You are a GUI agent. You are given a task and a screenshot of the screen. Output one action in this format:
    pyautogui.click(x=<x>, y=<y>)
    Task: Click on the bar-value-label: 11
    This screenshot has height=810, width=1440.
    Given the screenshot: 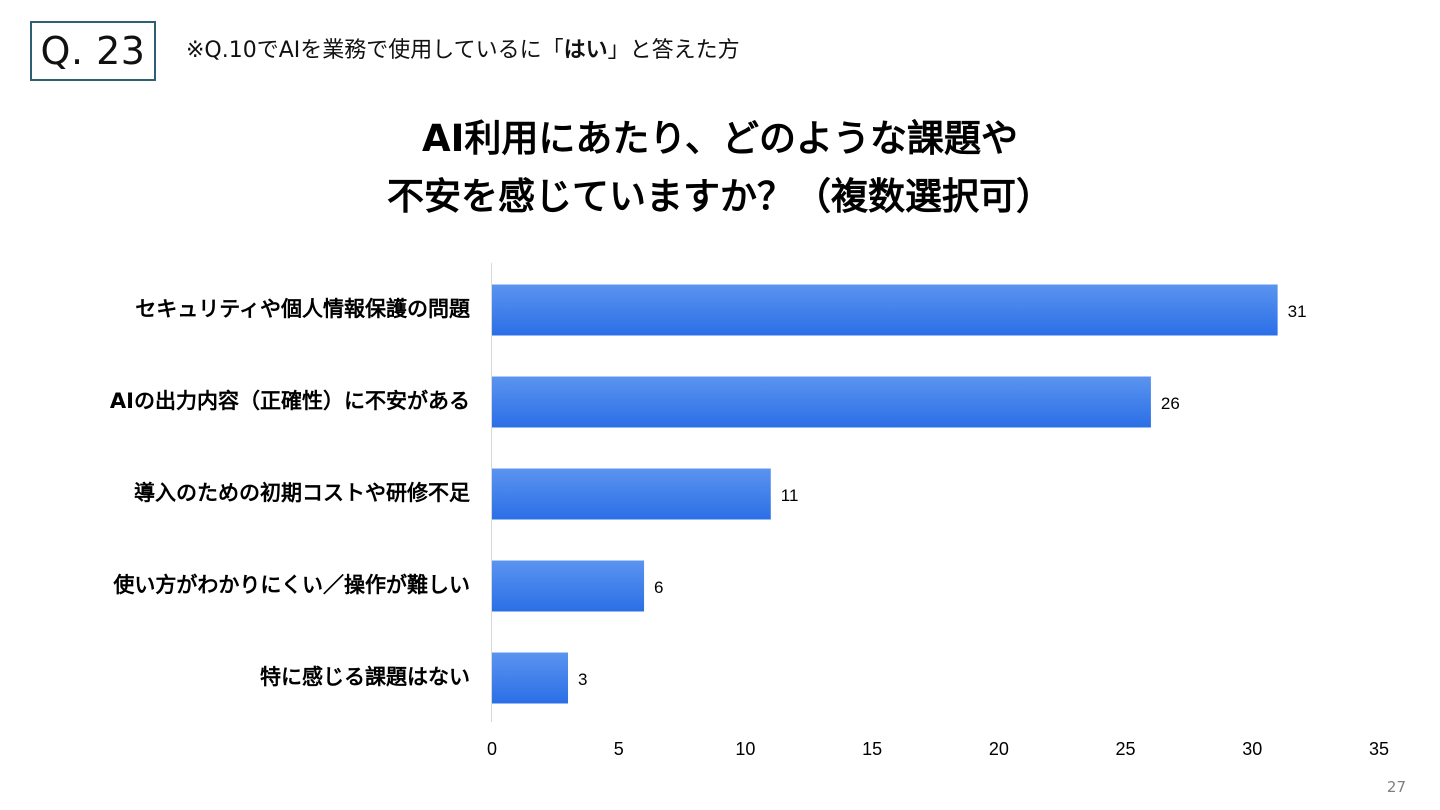 What is the action you would take?
    pyautogui.click(x=790, y=495)
    